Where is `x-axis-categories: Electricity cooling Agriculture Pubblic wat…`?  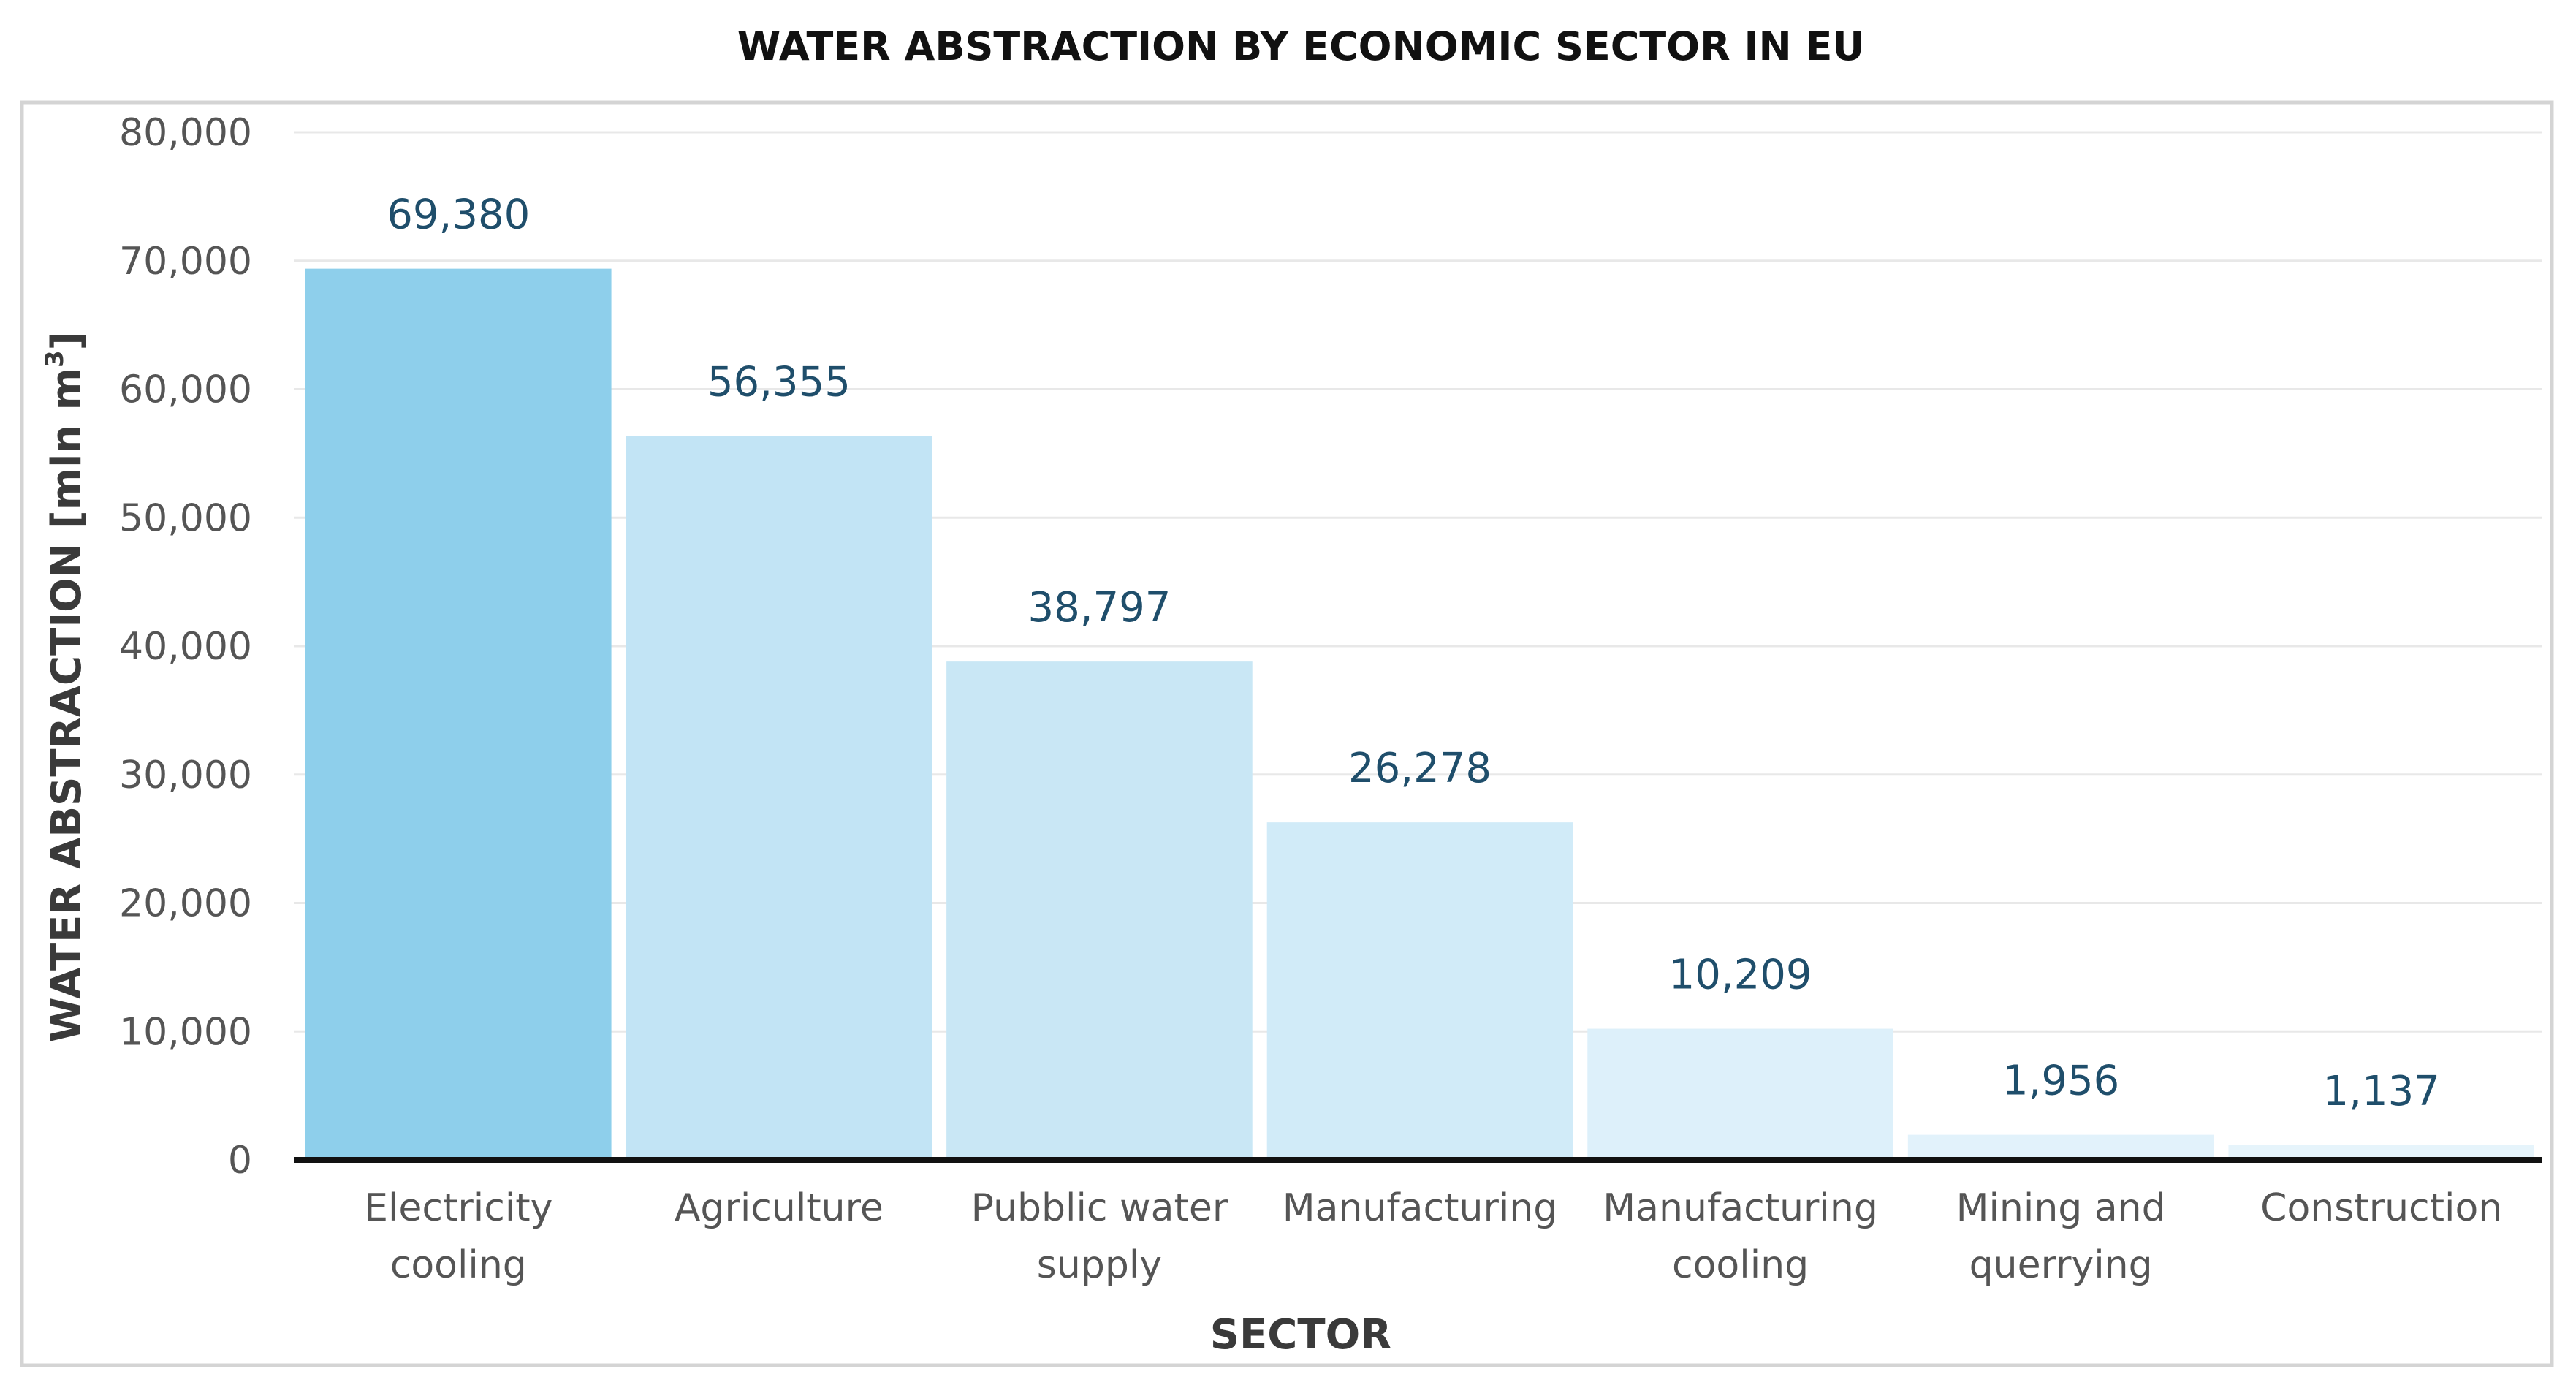
x-axis-categories: Electricity cooling Agriculture Pubblic wat… is located at coordinates (1433, 1236).